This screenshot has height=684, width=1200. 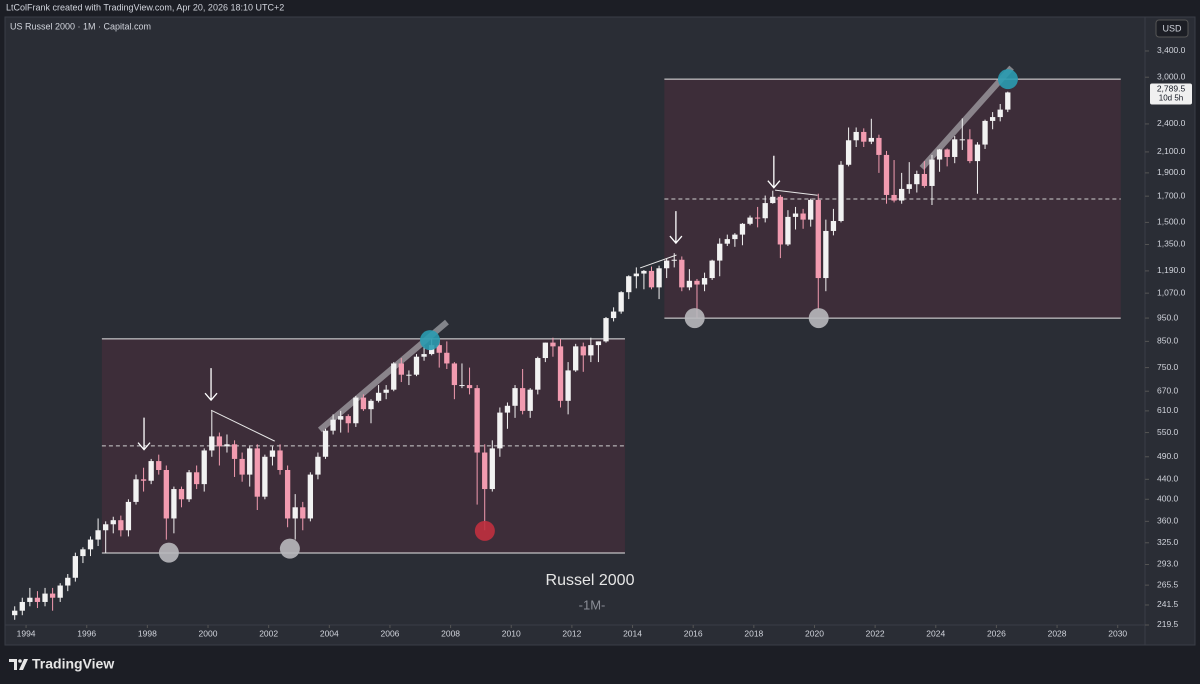 I want to click on logo-icon, so click(x=18, y=664).